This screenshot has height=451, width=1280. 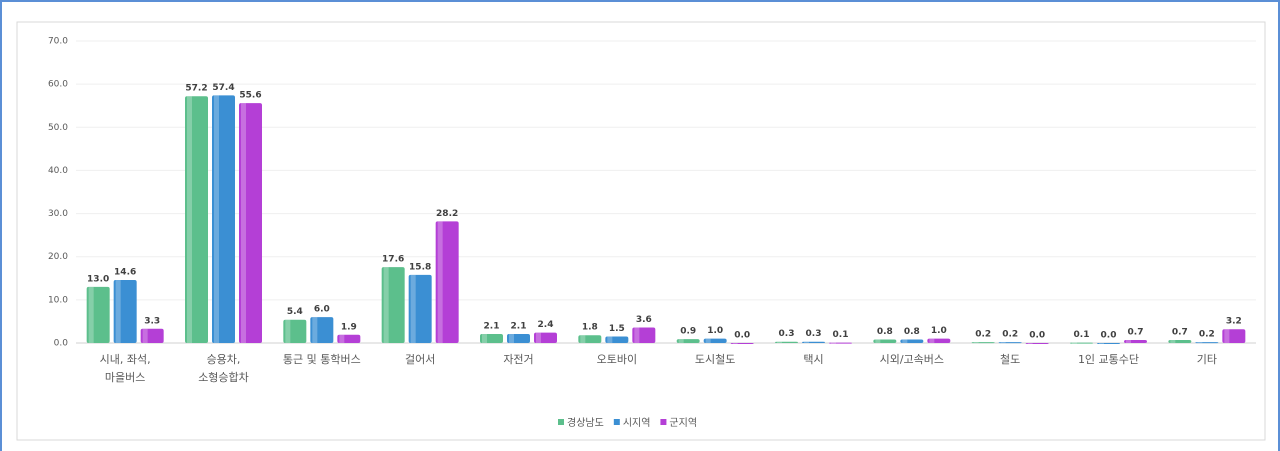 I want to click on value-label: 3.6, so click(x=644, y=320).